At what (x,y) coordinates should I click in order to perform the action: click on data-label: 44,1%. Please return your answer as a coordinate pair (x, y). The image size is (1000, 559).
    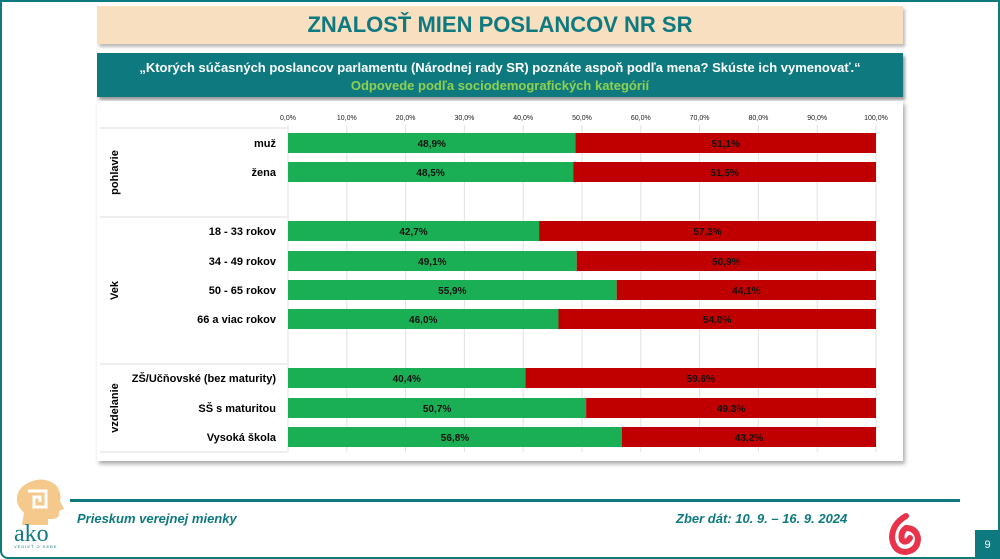
    Looking at the image, I should click on (746, 291).